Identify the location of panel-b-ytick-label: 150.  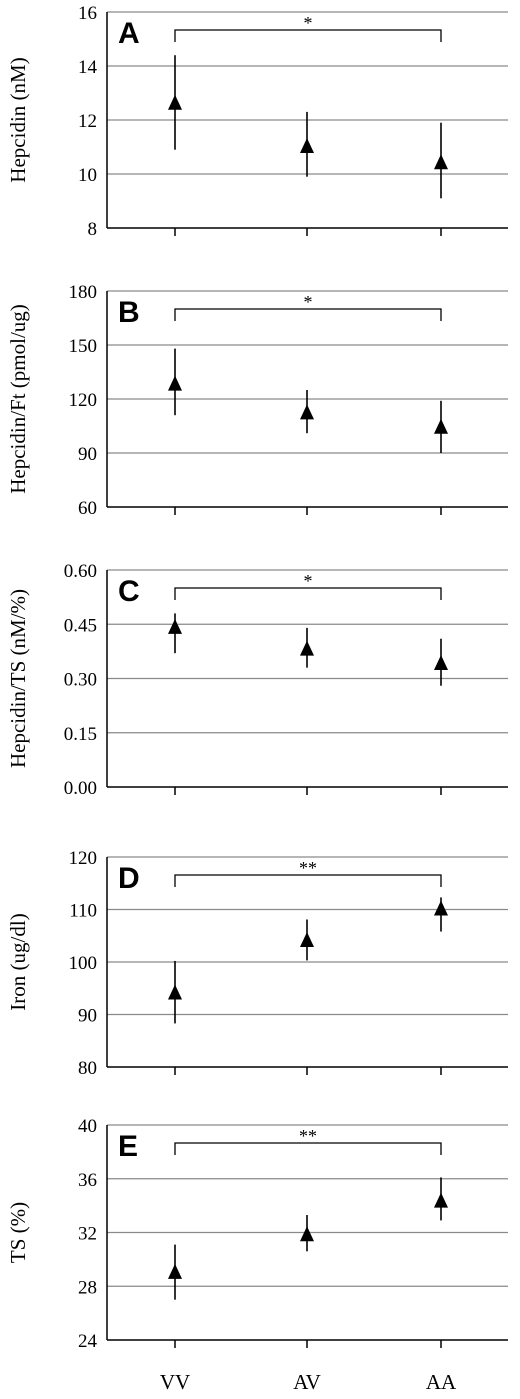
(83, 346).